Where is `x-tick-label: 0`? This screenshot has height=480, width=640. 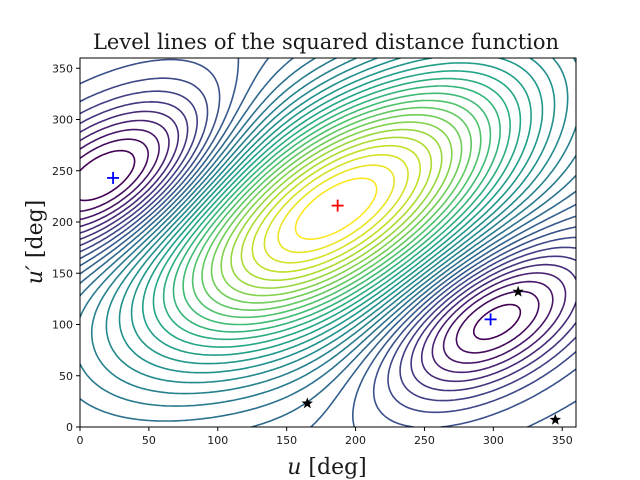
x-tick-label: 0 is located at coordinates (80, 440).